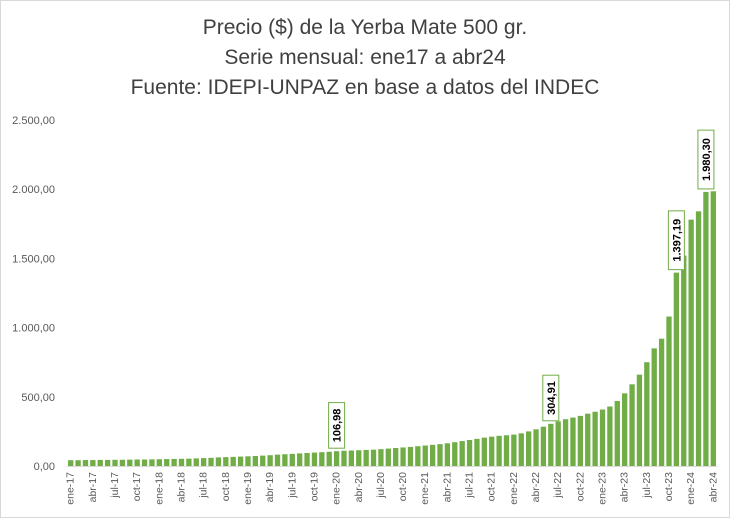 This screenshot has height=518, width=730. Describe the element at coordinates (514, 488) in the screenshot. I see `x-tick-label: ene-22` at that location.